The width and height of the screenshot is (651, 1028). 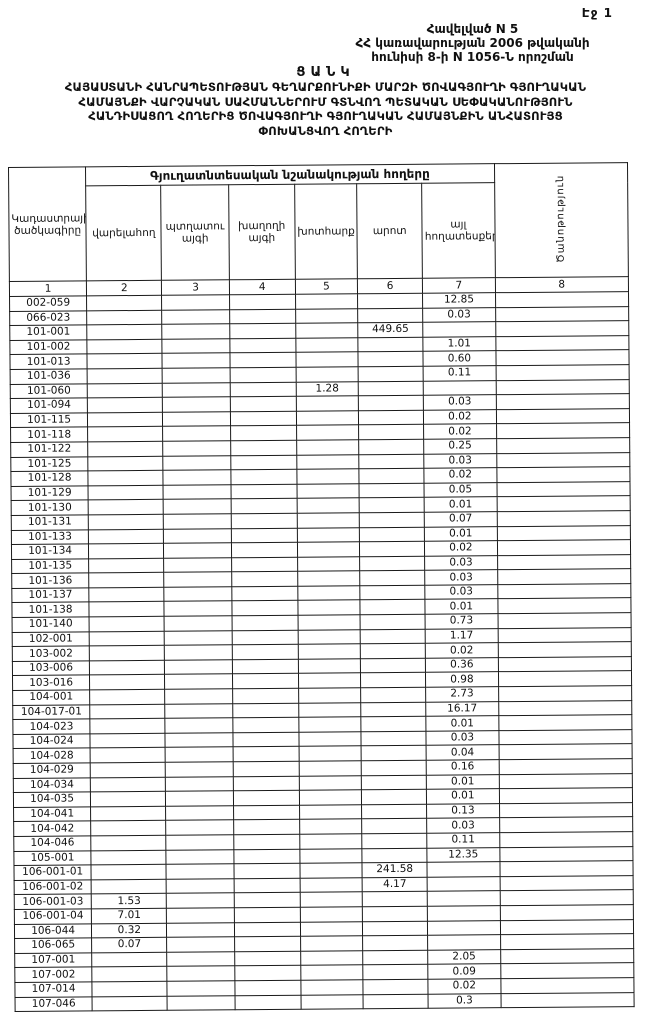 What do you see at coordinates (48, 318) in the screenshot?
I see `cell-cadastral-code: 066-023` at bounding box center [48, 318].